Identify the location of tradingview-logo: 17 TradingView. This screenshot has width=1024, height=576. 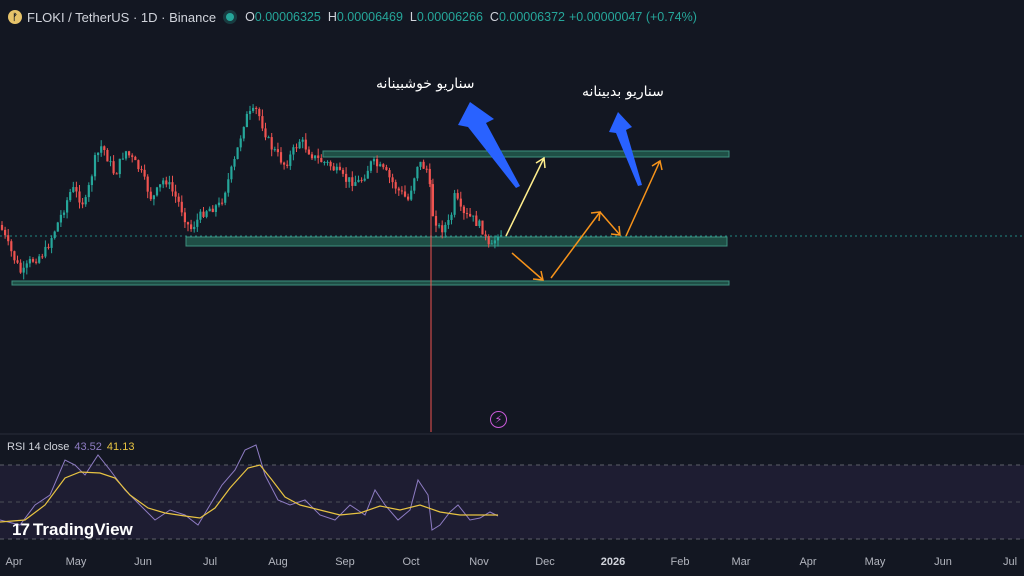
(72, 530).